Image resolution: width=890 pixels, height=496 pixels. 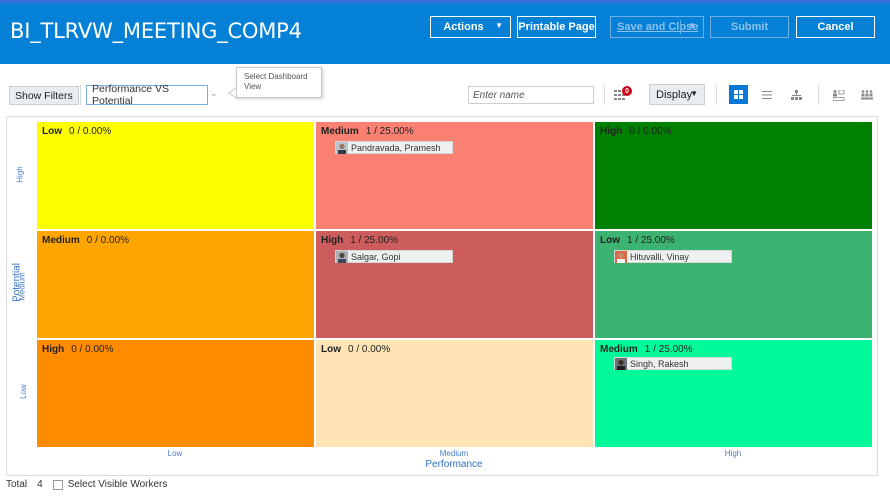 I want to click on cell-potential-medium-performance-low: Medium 0 / 0.00%, so click(x=175, y=284).